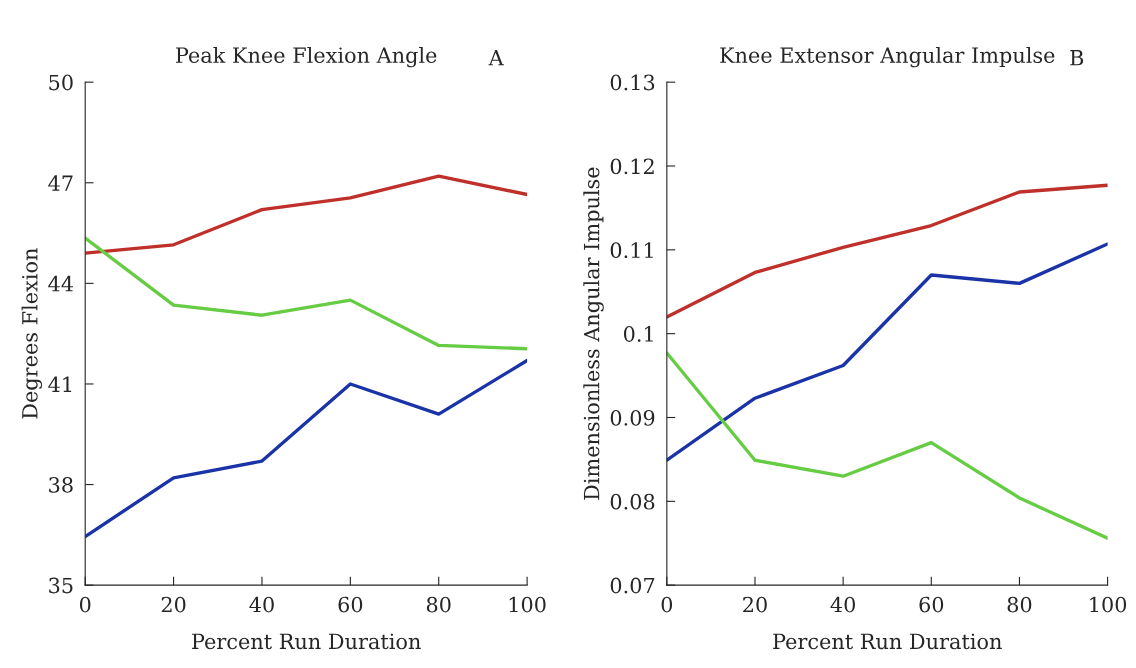  Describe the element at coordinates (61, 585) in the screenshot. I see `y-tick-label: 35` at that location.